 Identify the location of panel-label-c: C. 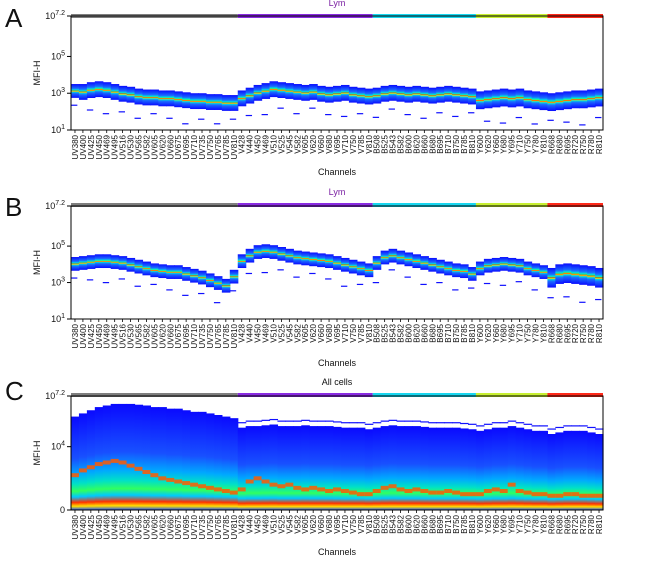
(14, 391).